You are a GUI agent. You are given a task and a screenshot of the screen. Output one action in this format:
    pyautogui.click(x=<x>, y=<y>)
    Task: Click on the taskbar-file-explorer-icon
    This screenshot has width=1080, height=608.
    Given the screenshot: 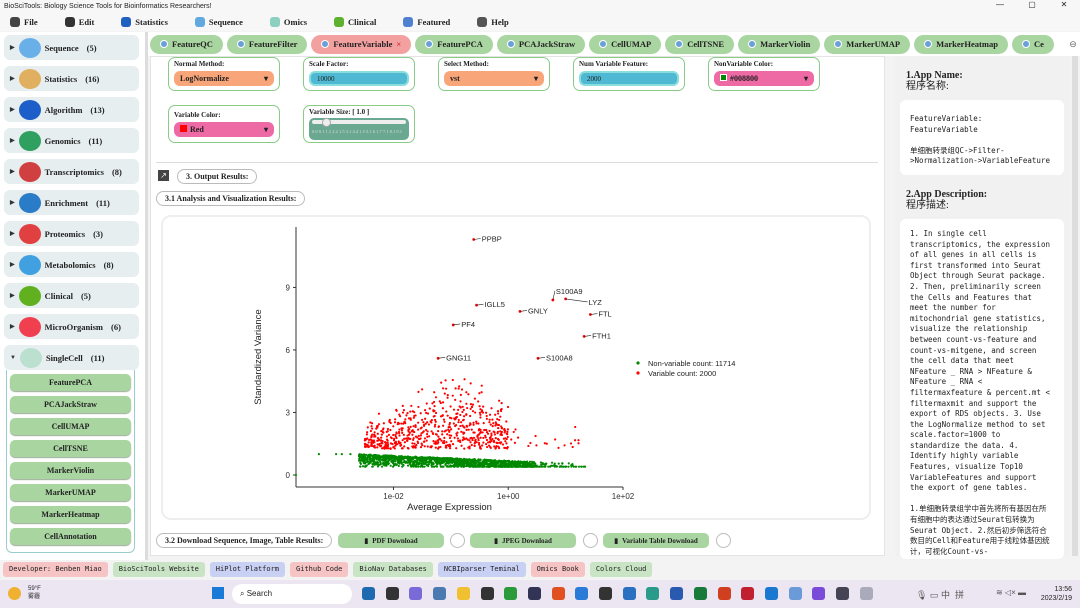 What is the action you would take?
    pyautogui.click(x=392, y=593)
    